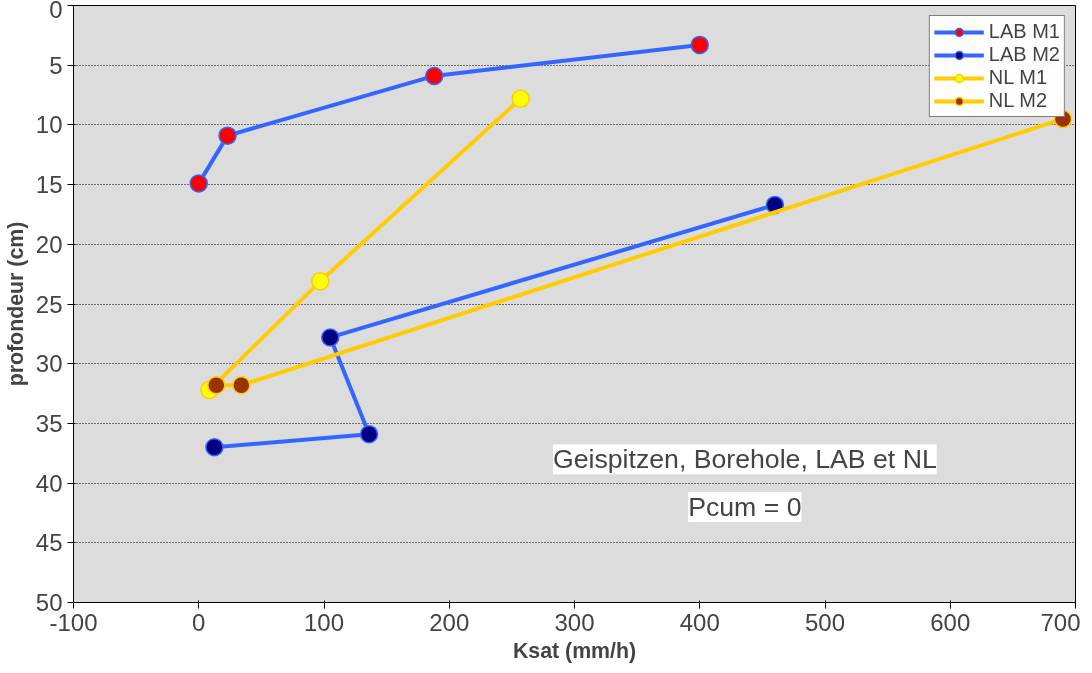  I want to click on y-tick-label: 25, so click(49, 304).